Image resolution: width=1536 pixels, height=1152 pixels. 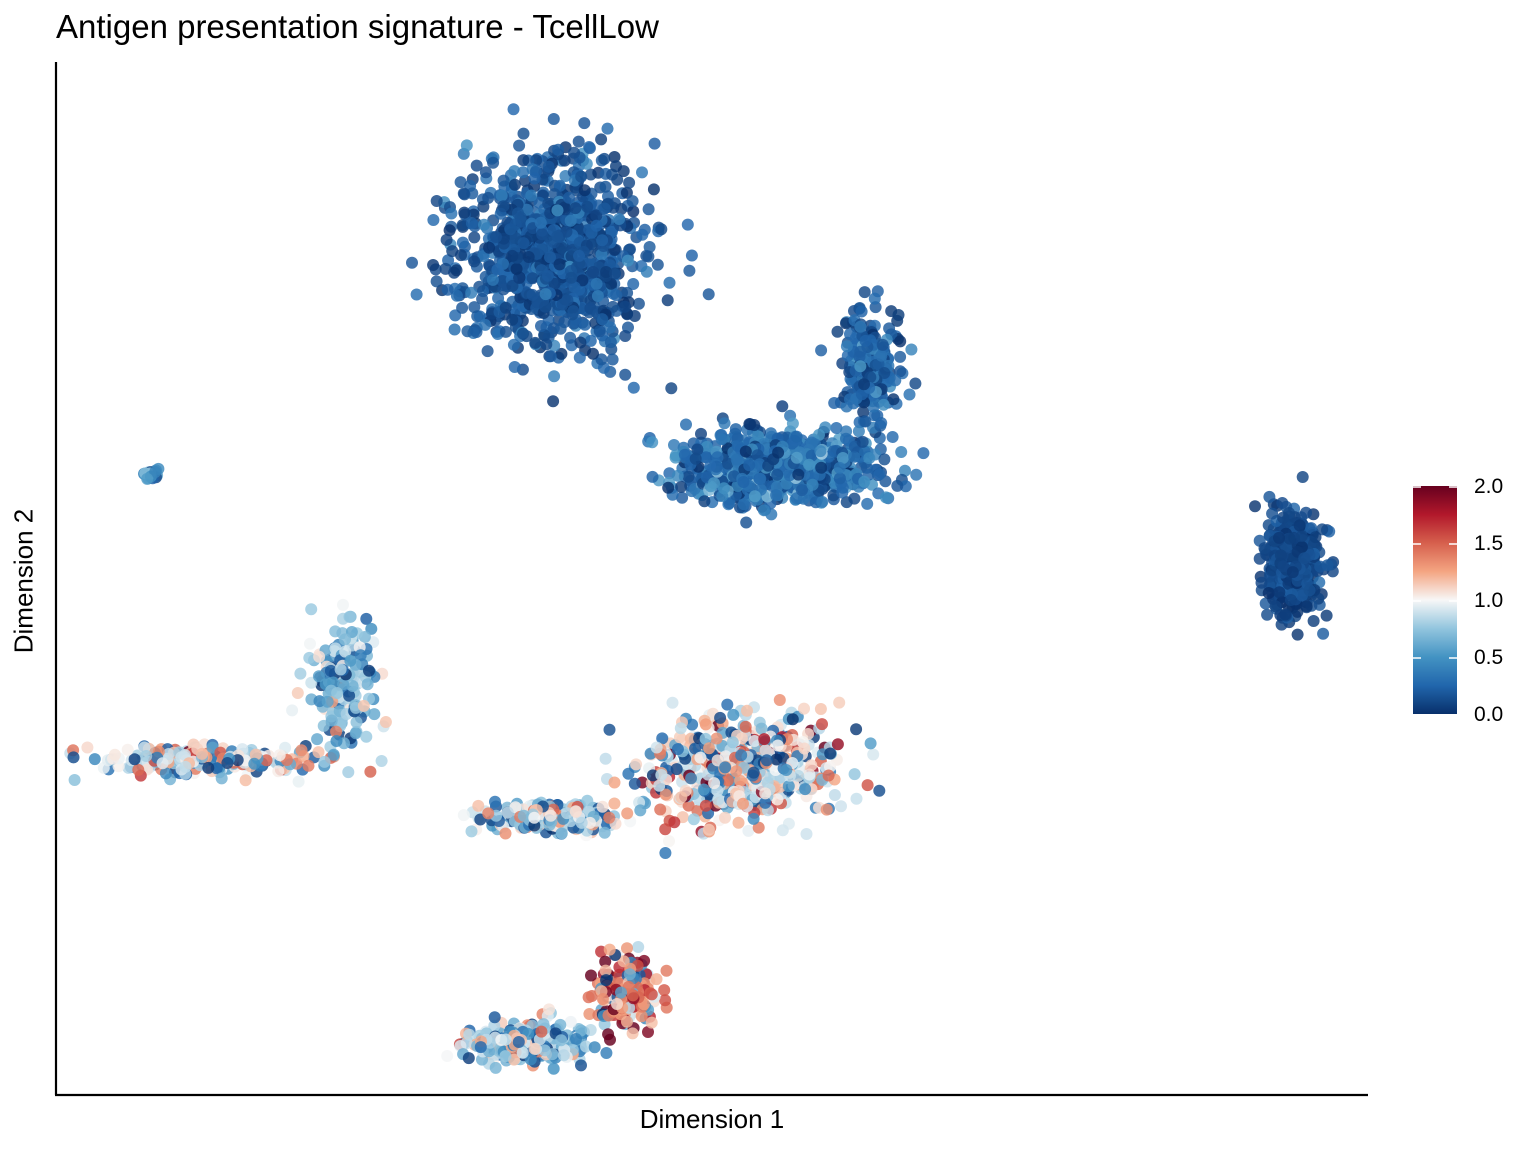 What do you see at coordinates (712, 1119) in the screenshot?
I see `x-axis-label: Dimension 1` at bounding box center [712, 1119].